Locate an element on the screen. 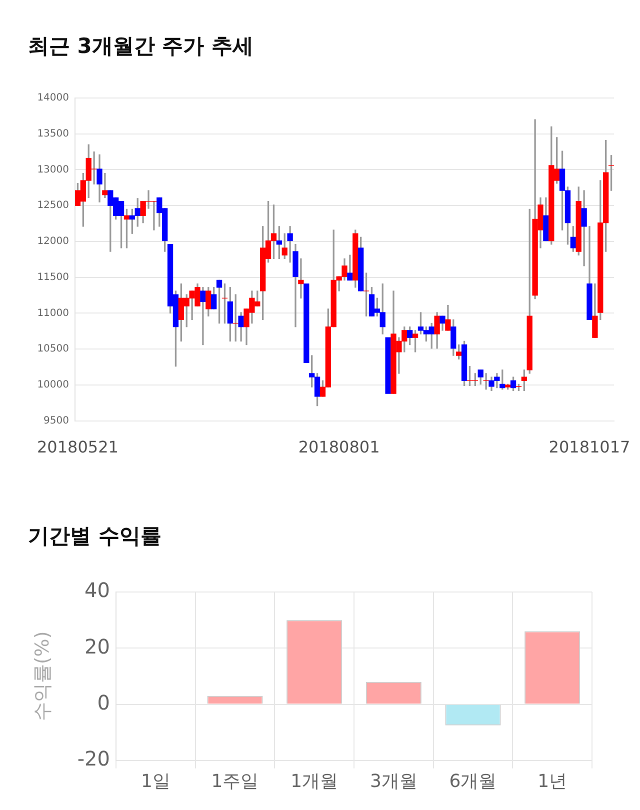 This screenshot has width=640, height=810. x-tick-label: 20181017 is located at coordinates (589, 447).